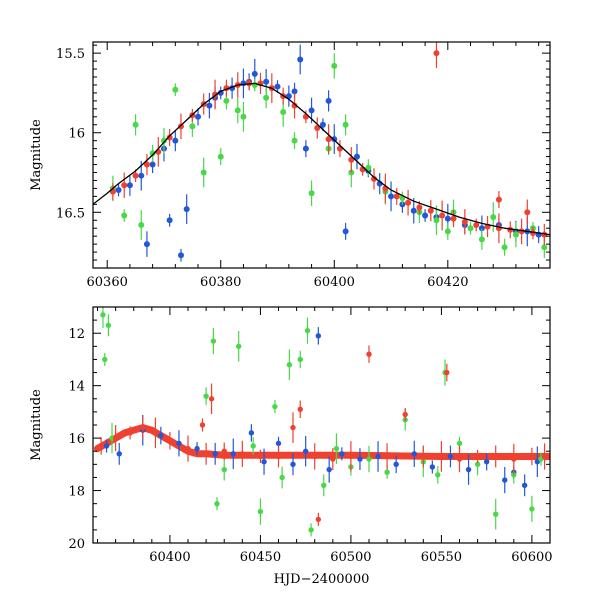 The height and width of the screenshot is (600, 600). Describe the element at coordinates (220, 282) in the screenshot. I see `x-tick-label: 60380` at that location.